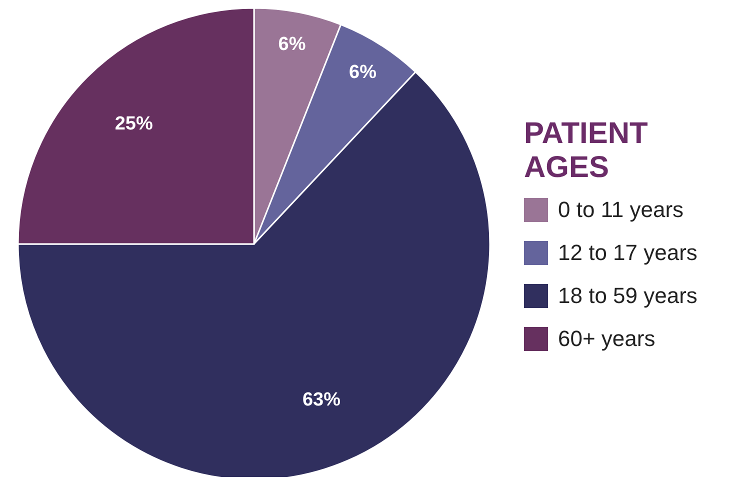 Image resolution: width=752 pixels, height=485 pixels. Describe the element at coordinates (628, 295) in the screenshot. I see `legend-label: 18 to 59 years` at that location.